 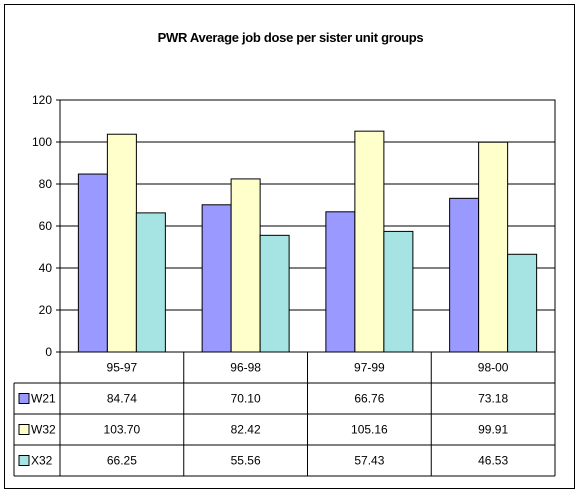 I want to click on y-tick-label: 40, so click(x=46, y=268).